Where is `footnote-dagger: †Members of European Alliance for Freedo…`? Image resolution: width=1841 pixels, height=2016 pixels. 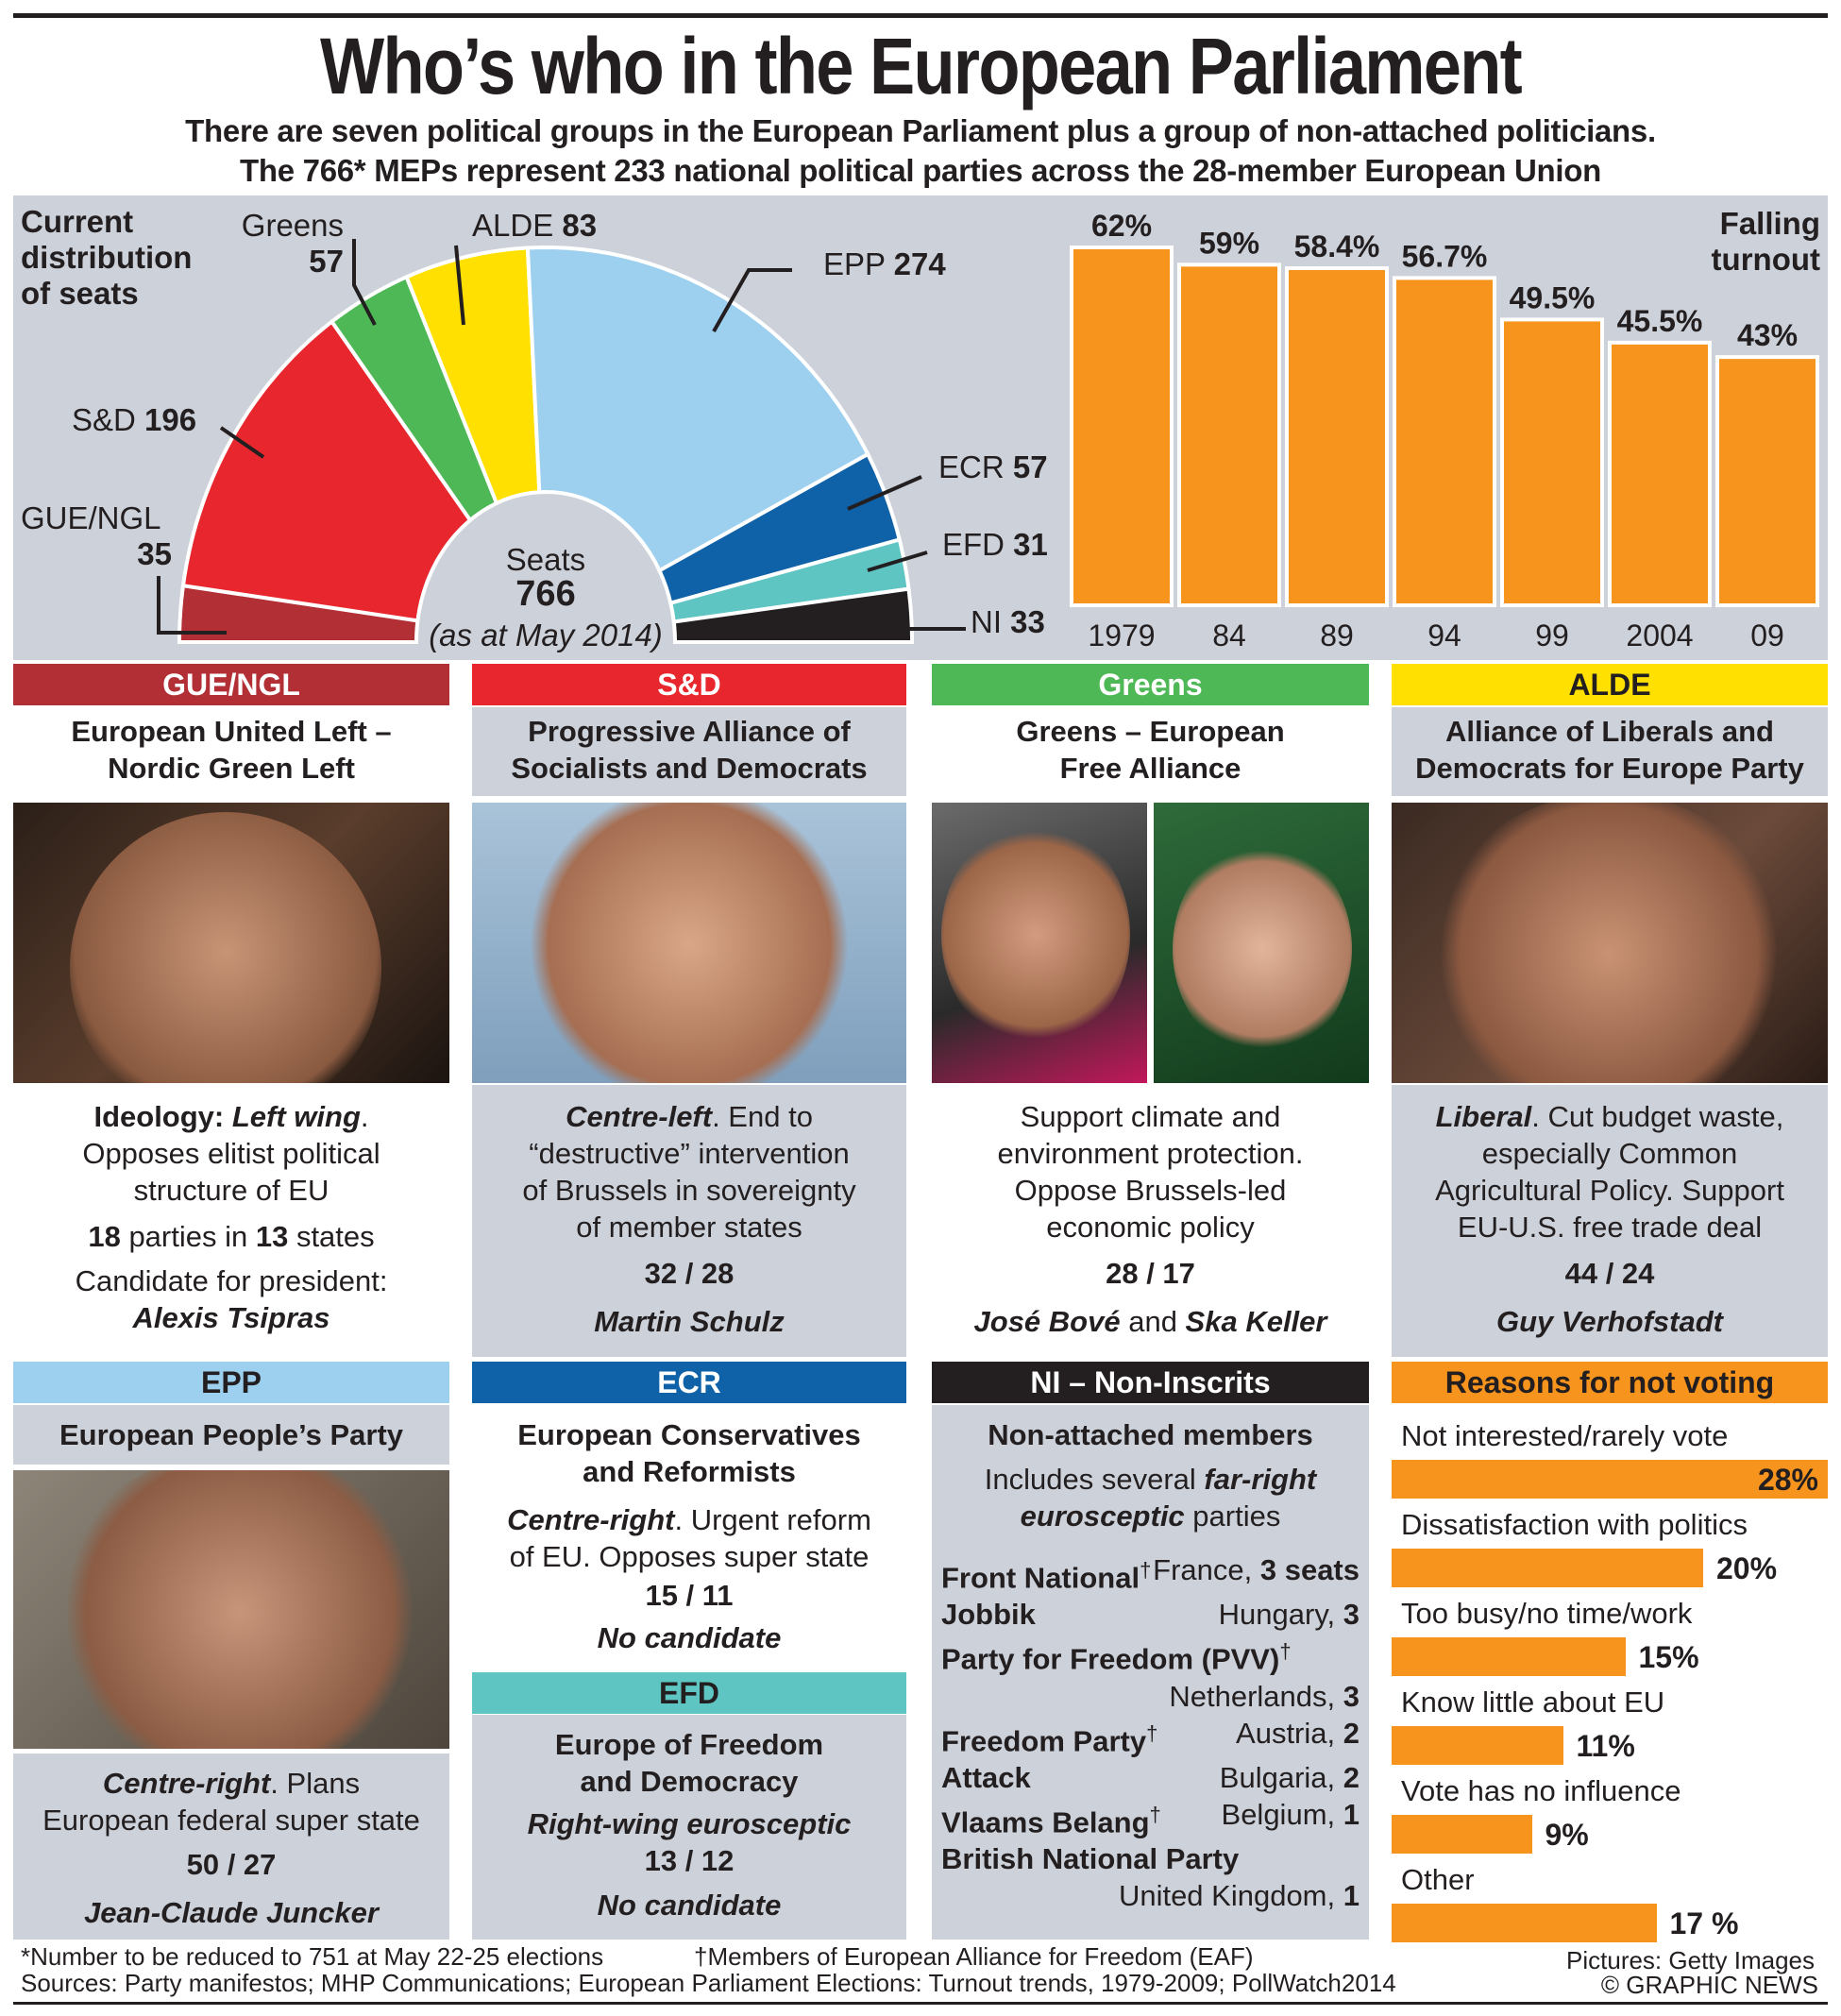
footnote-dagger: †Members of European Alliance for Freedo… is located at coordinates (974, 1956).